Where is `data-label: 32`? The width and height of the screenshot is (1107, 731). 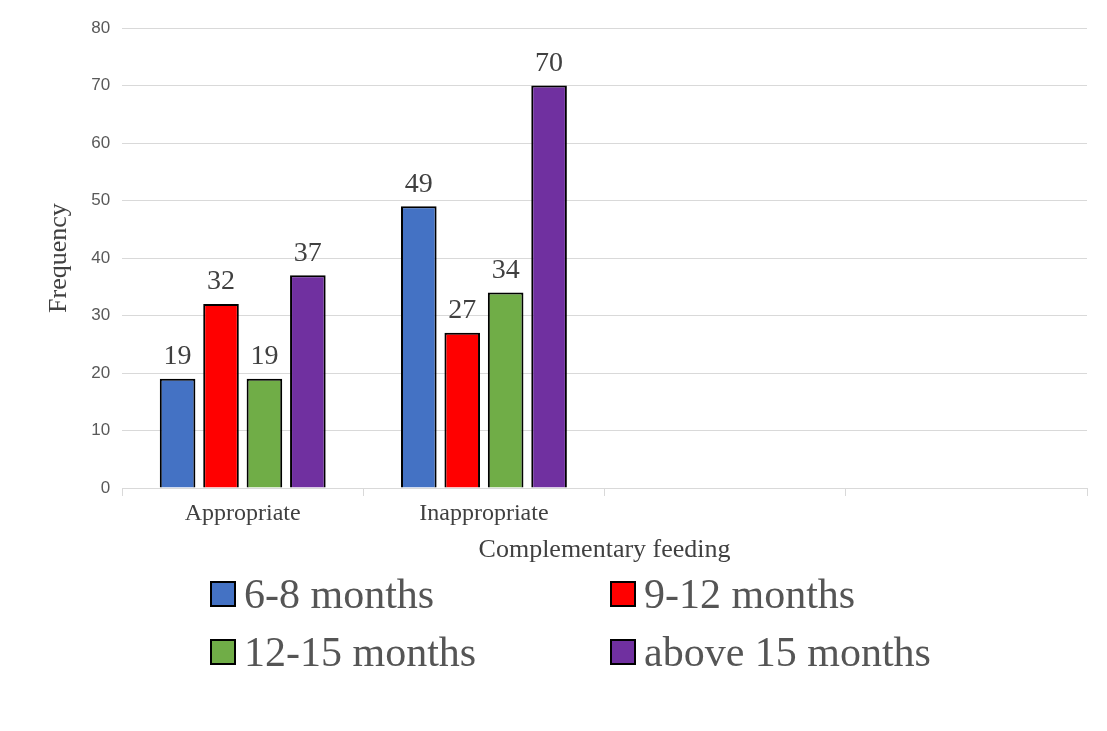
data-label: 32 is located at coordinates (221, 280).